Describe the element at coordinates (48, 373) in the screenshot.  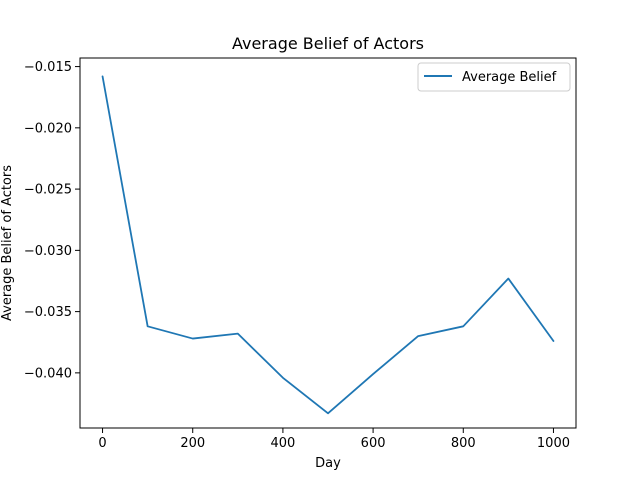
I see `y-tick-label: −0.040` at that location.